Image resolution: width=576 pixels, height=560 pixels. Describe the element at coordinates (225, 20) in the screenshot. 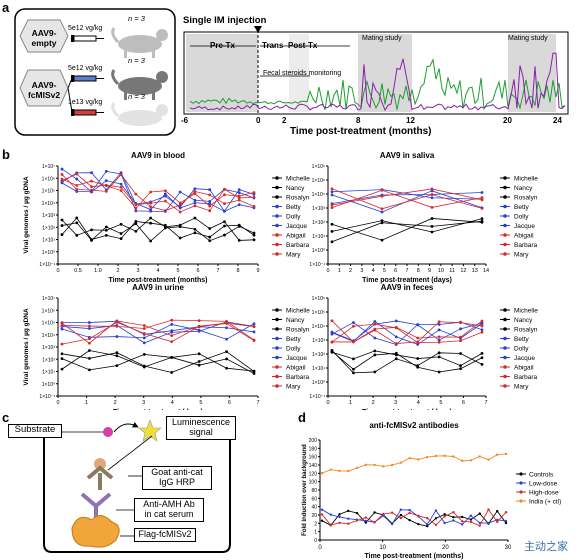

I see `injection-label: Single IM injection` at that location.